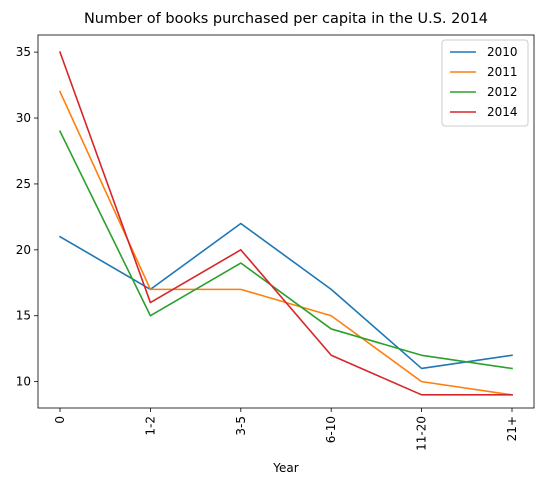 Image resolution: width=543 pixels, height=491 pixels. I want to click on y-tick-label: 25, so click(23, 184).